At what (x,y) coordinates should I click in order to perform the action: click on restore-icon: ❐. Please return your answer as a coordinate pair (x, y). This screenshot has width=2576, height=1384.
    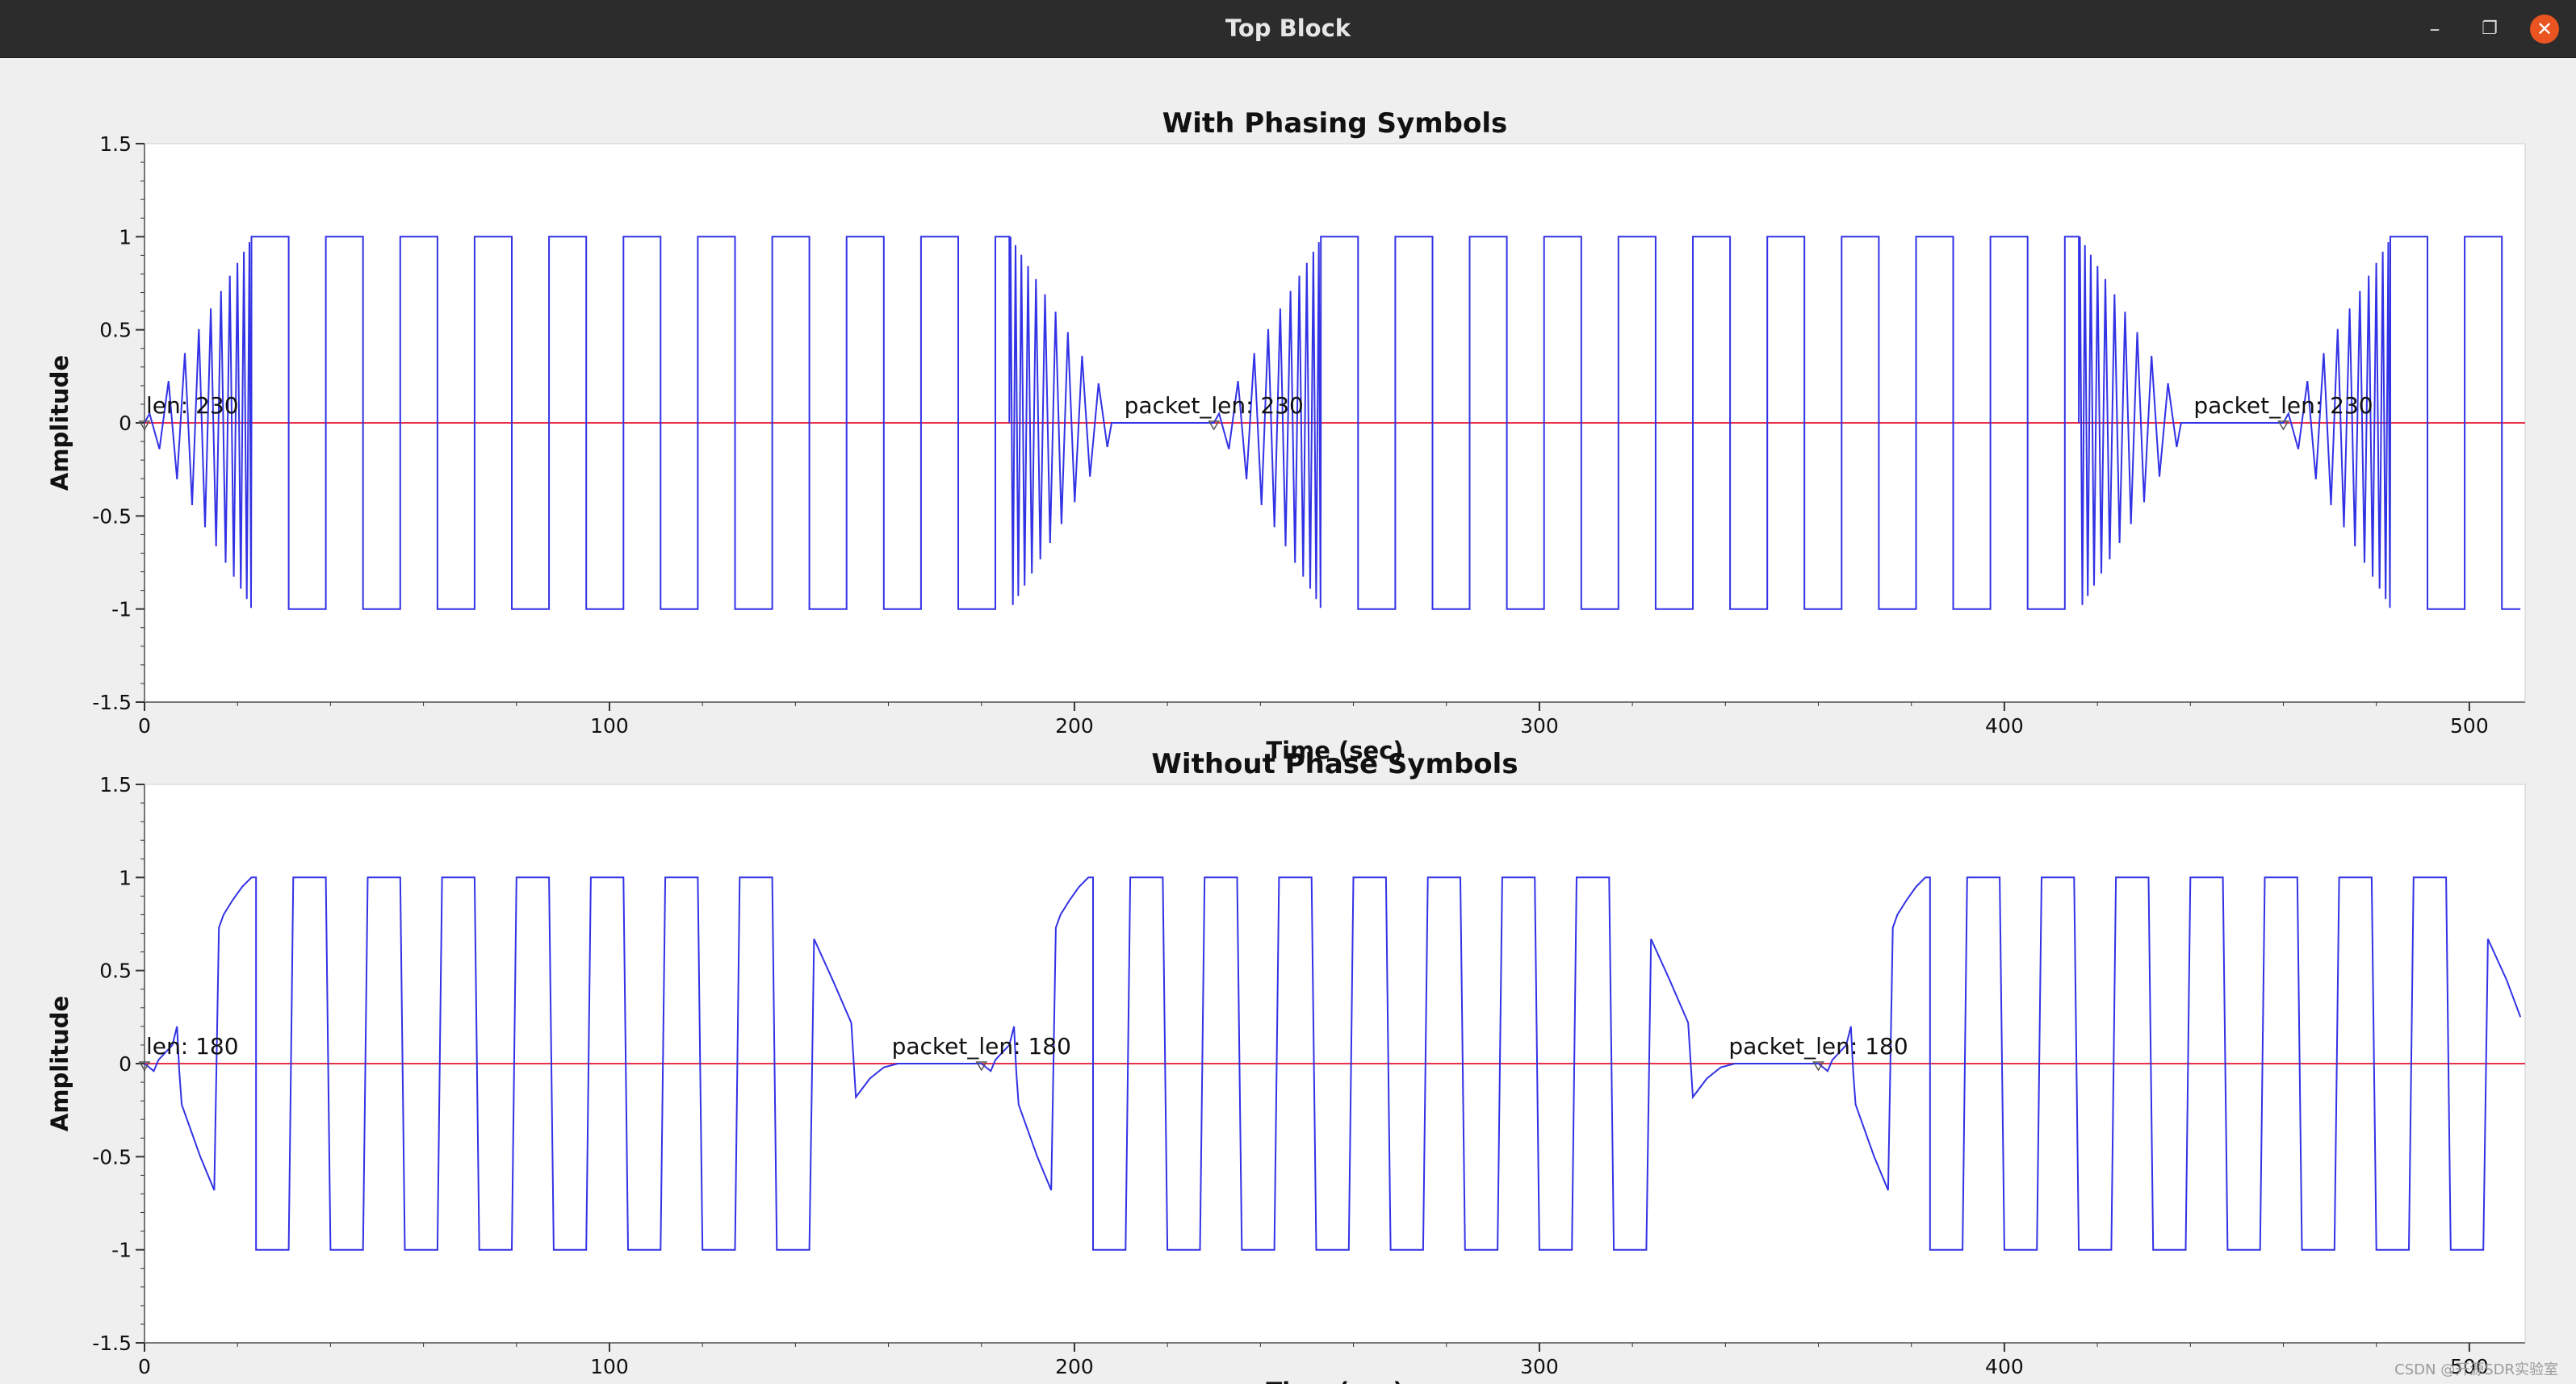
    Looking at the image, I should click on (2490, 29).